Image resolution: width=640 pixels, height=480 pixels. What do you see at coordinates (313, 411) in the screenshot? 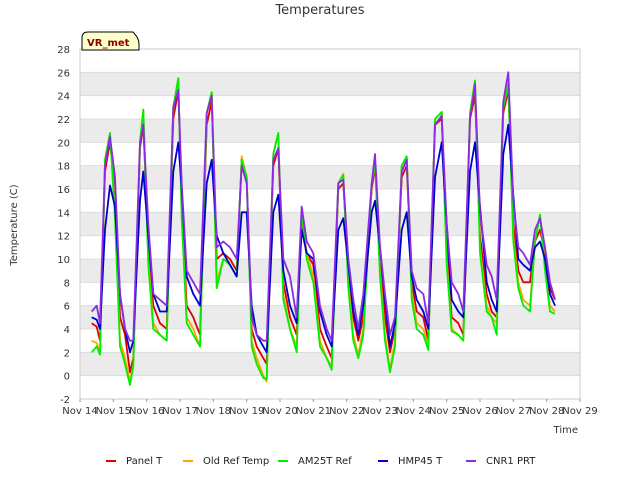
I see `x-tick-label: Nov 21` at bounding box center [313, 411].